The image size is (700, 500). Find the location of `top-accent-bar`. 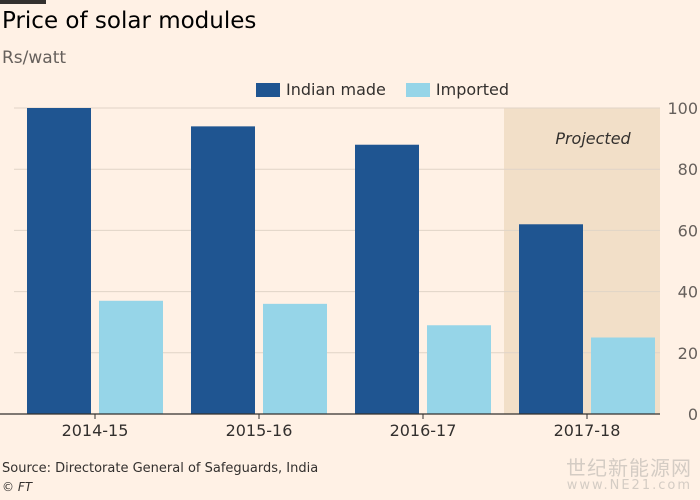

top-accent-bar is located at coordinates (23, 2).